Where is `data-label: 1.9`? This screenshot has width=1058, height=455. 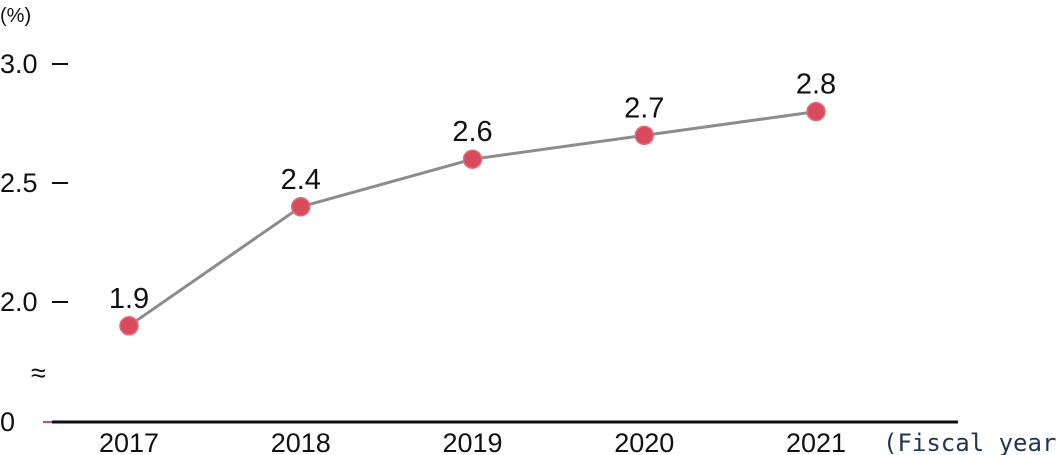 data-label: 1.9 is located at coordinates (129, 299).